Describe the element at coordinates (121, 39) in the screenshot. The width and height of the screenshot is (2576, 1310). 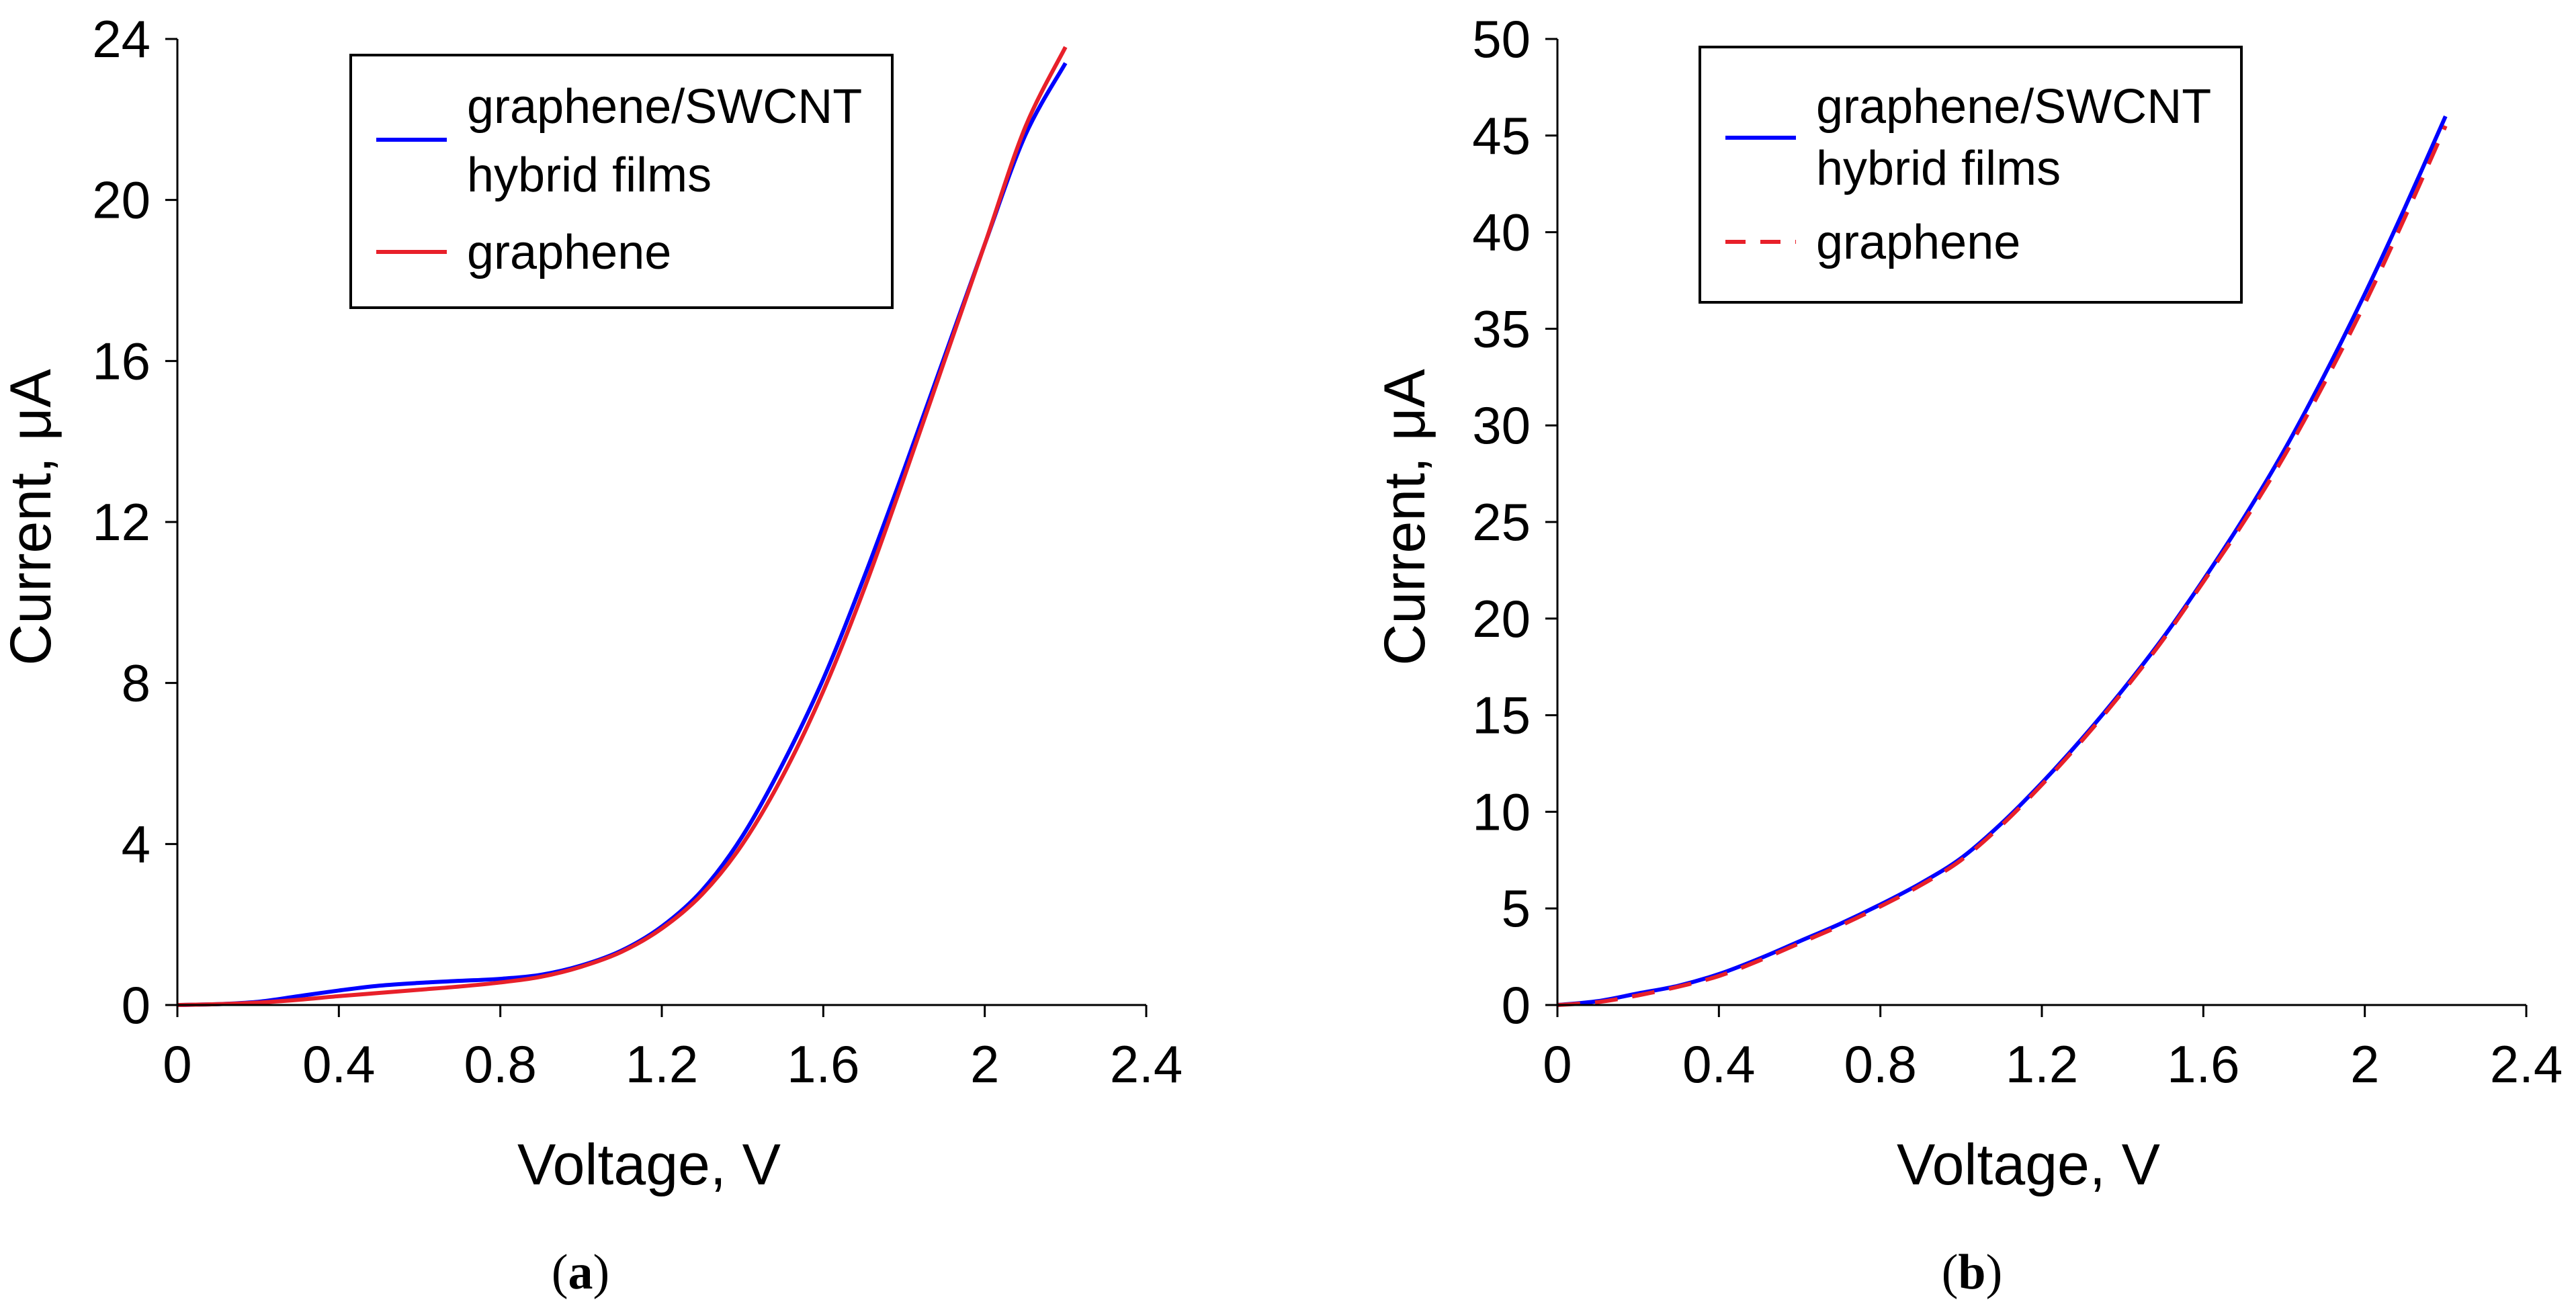
I see `y-tick-label: 24` at that location.